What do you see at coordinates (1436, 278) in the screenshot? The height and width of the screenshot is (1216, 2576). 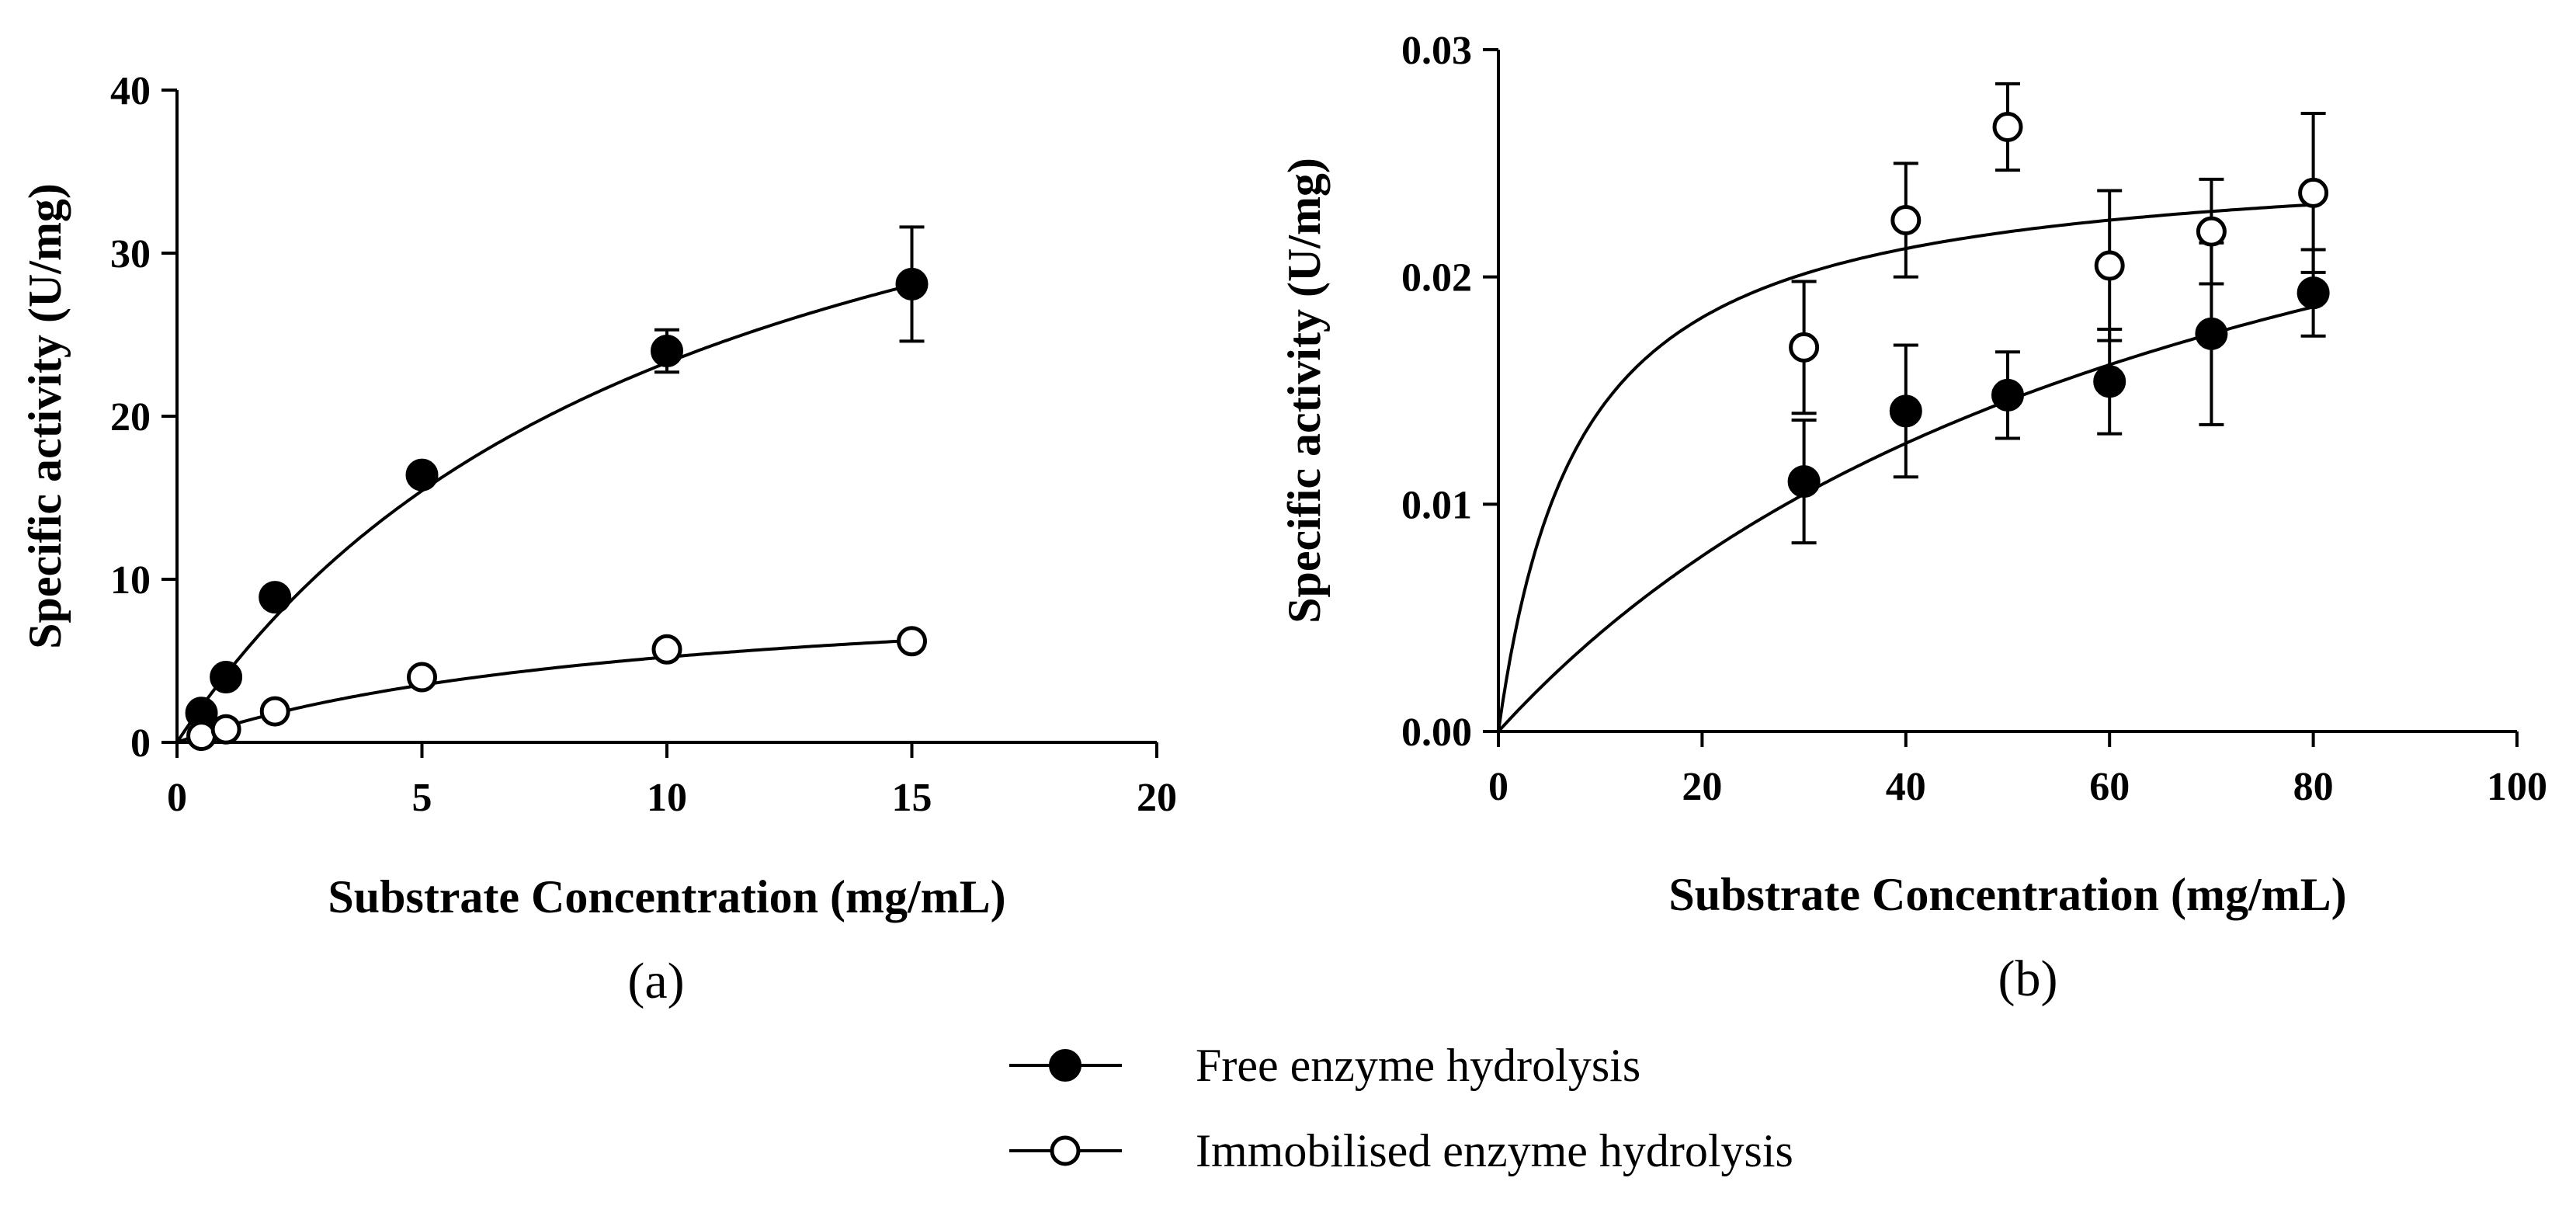 I see `y-tick-label: 0.02` at bounding box center [1436, 278].